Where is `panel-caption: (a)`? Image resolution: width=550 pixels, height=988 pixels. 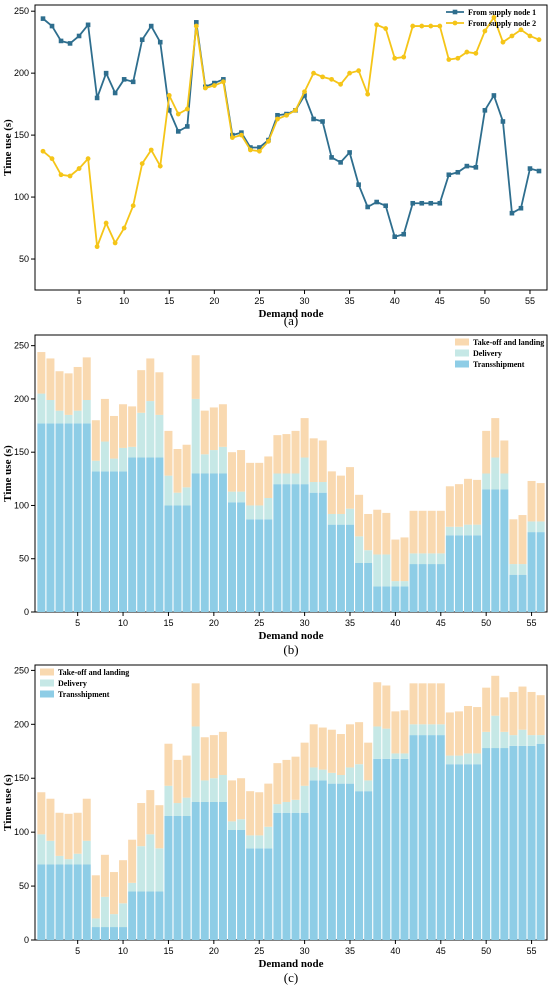
panel-caption: (a) is located at coordinates (291, 320).